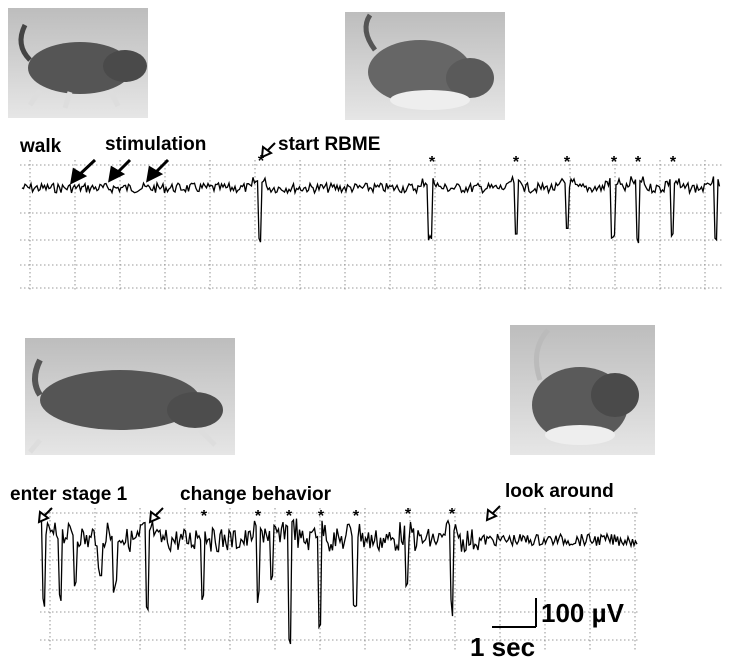 Image resolution: width=729 pixels, height=662 pixels. I want to click on photo-stage1, so click(130, 396).